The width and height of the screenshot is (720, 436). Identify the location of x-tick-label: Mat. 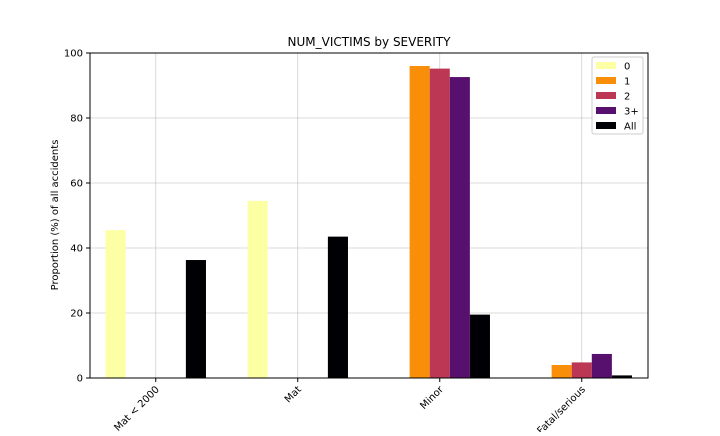
(293, 394).